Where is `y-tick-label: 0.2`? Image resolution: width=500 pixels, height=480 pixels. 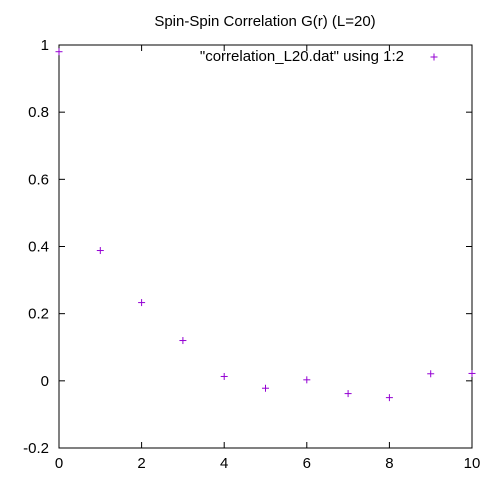
y-tick-label: 0.2 is located at coordinates (38, 314).